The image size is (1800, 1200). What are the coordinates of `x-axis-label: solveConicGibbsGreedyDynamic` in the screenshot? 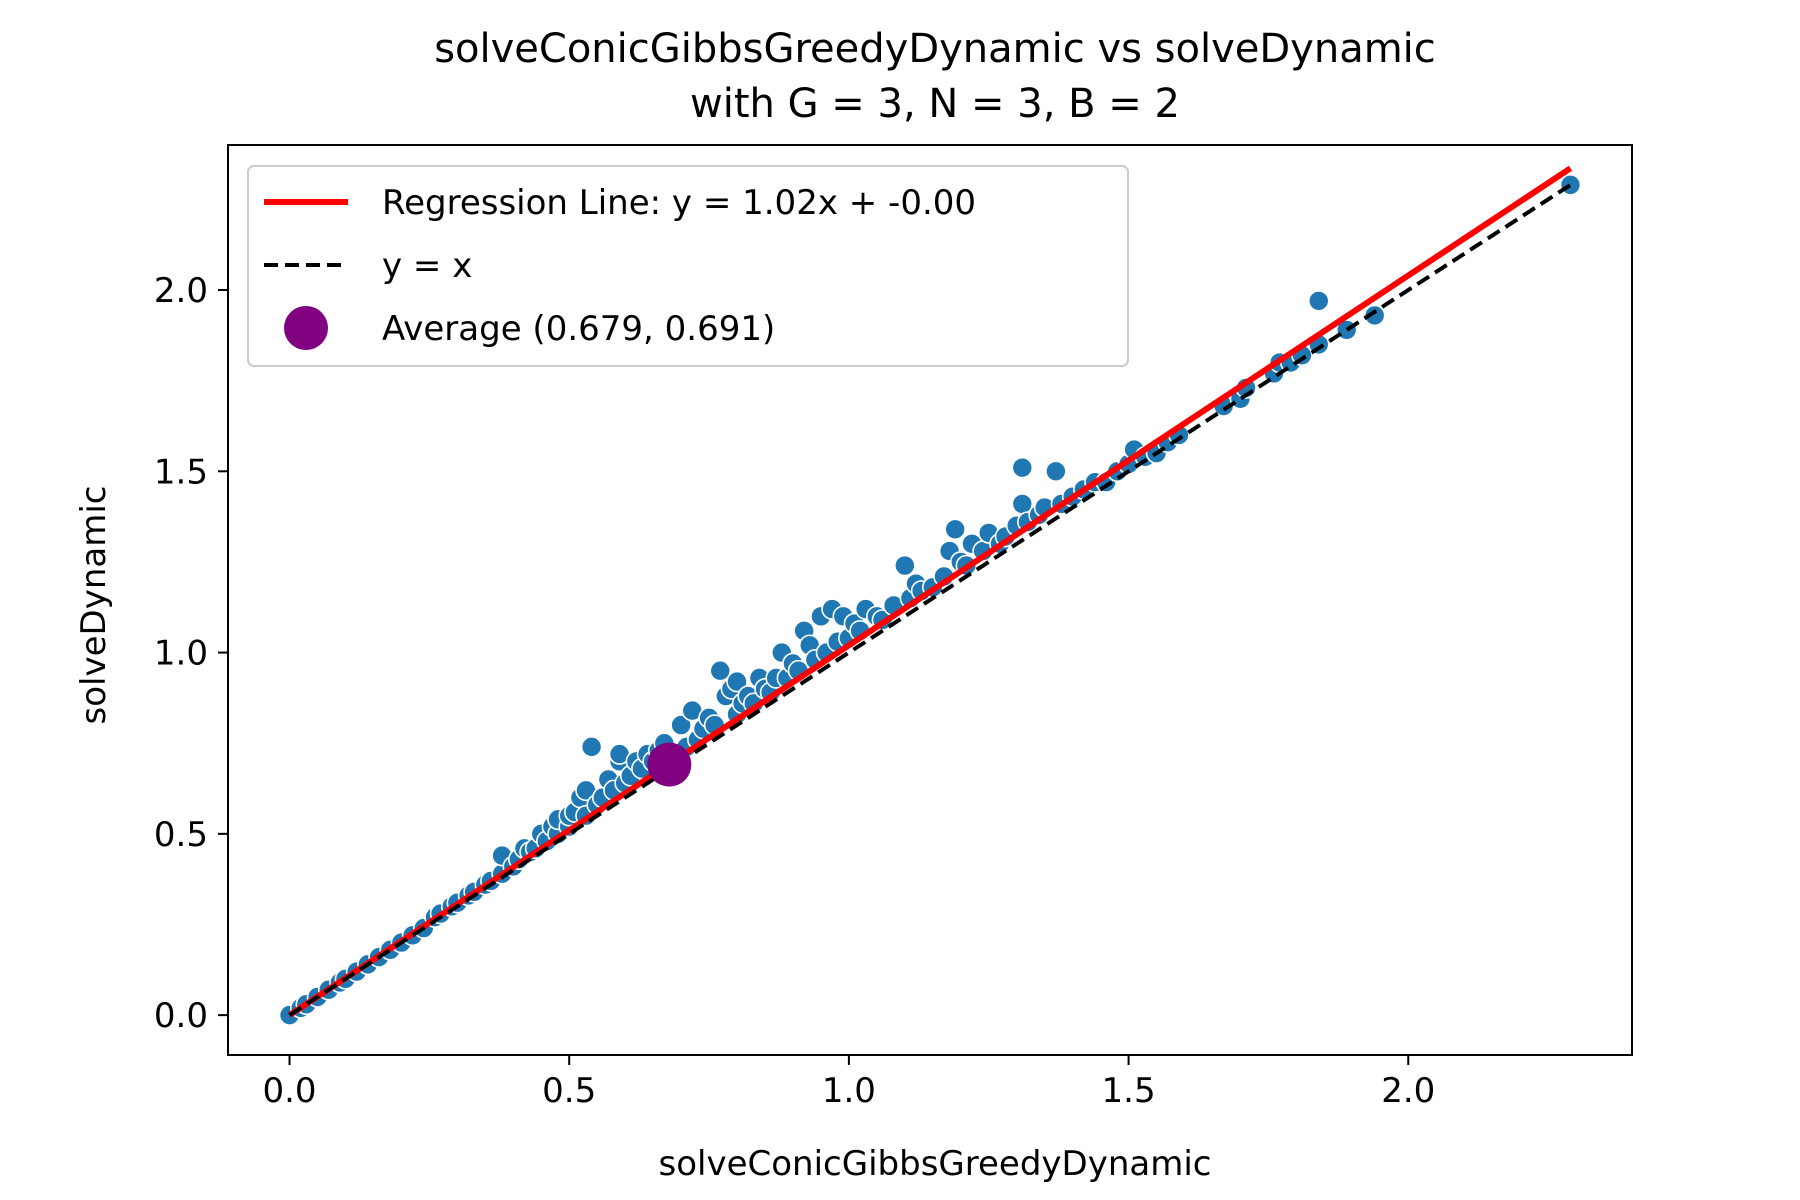 It's located at (935, 1164).